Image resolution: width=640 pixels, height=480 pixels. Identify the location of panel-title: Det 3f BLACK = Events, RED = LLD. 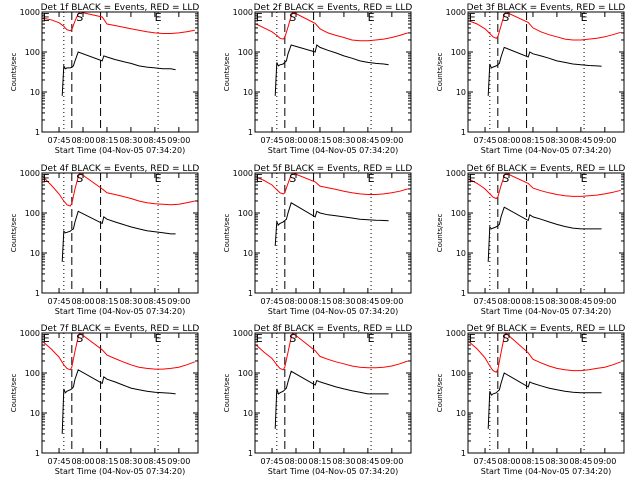
(546, 8).